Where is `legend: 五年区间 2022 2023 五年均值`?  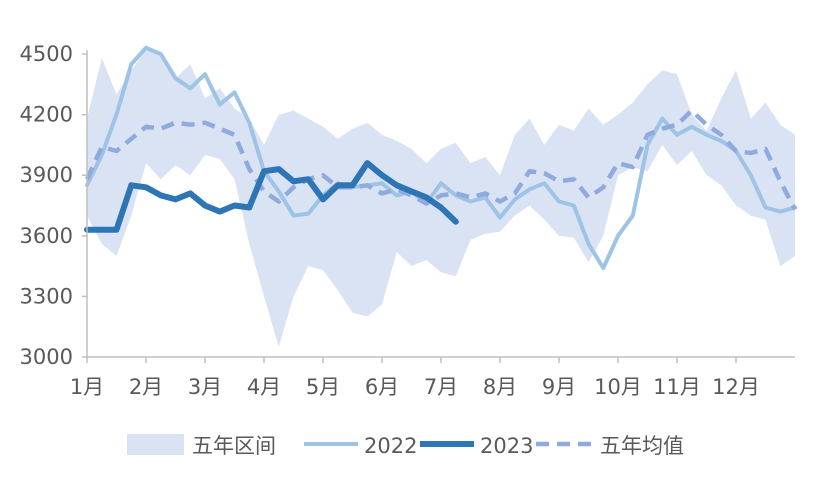 legend: 五年区间 2022 2023 五年均值 is located at coordinates (405, 446).